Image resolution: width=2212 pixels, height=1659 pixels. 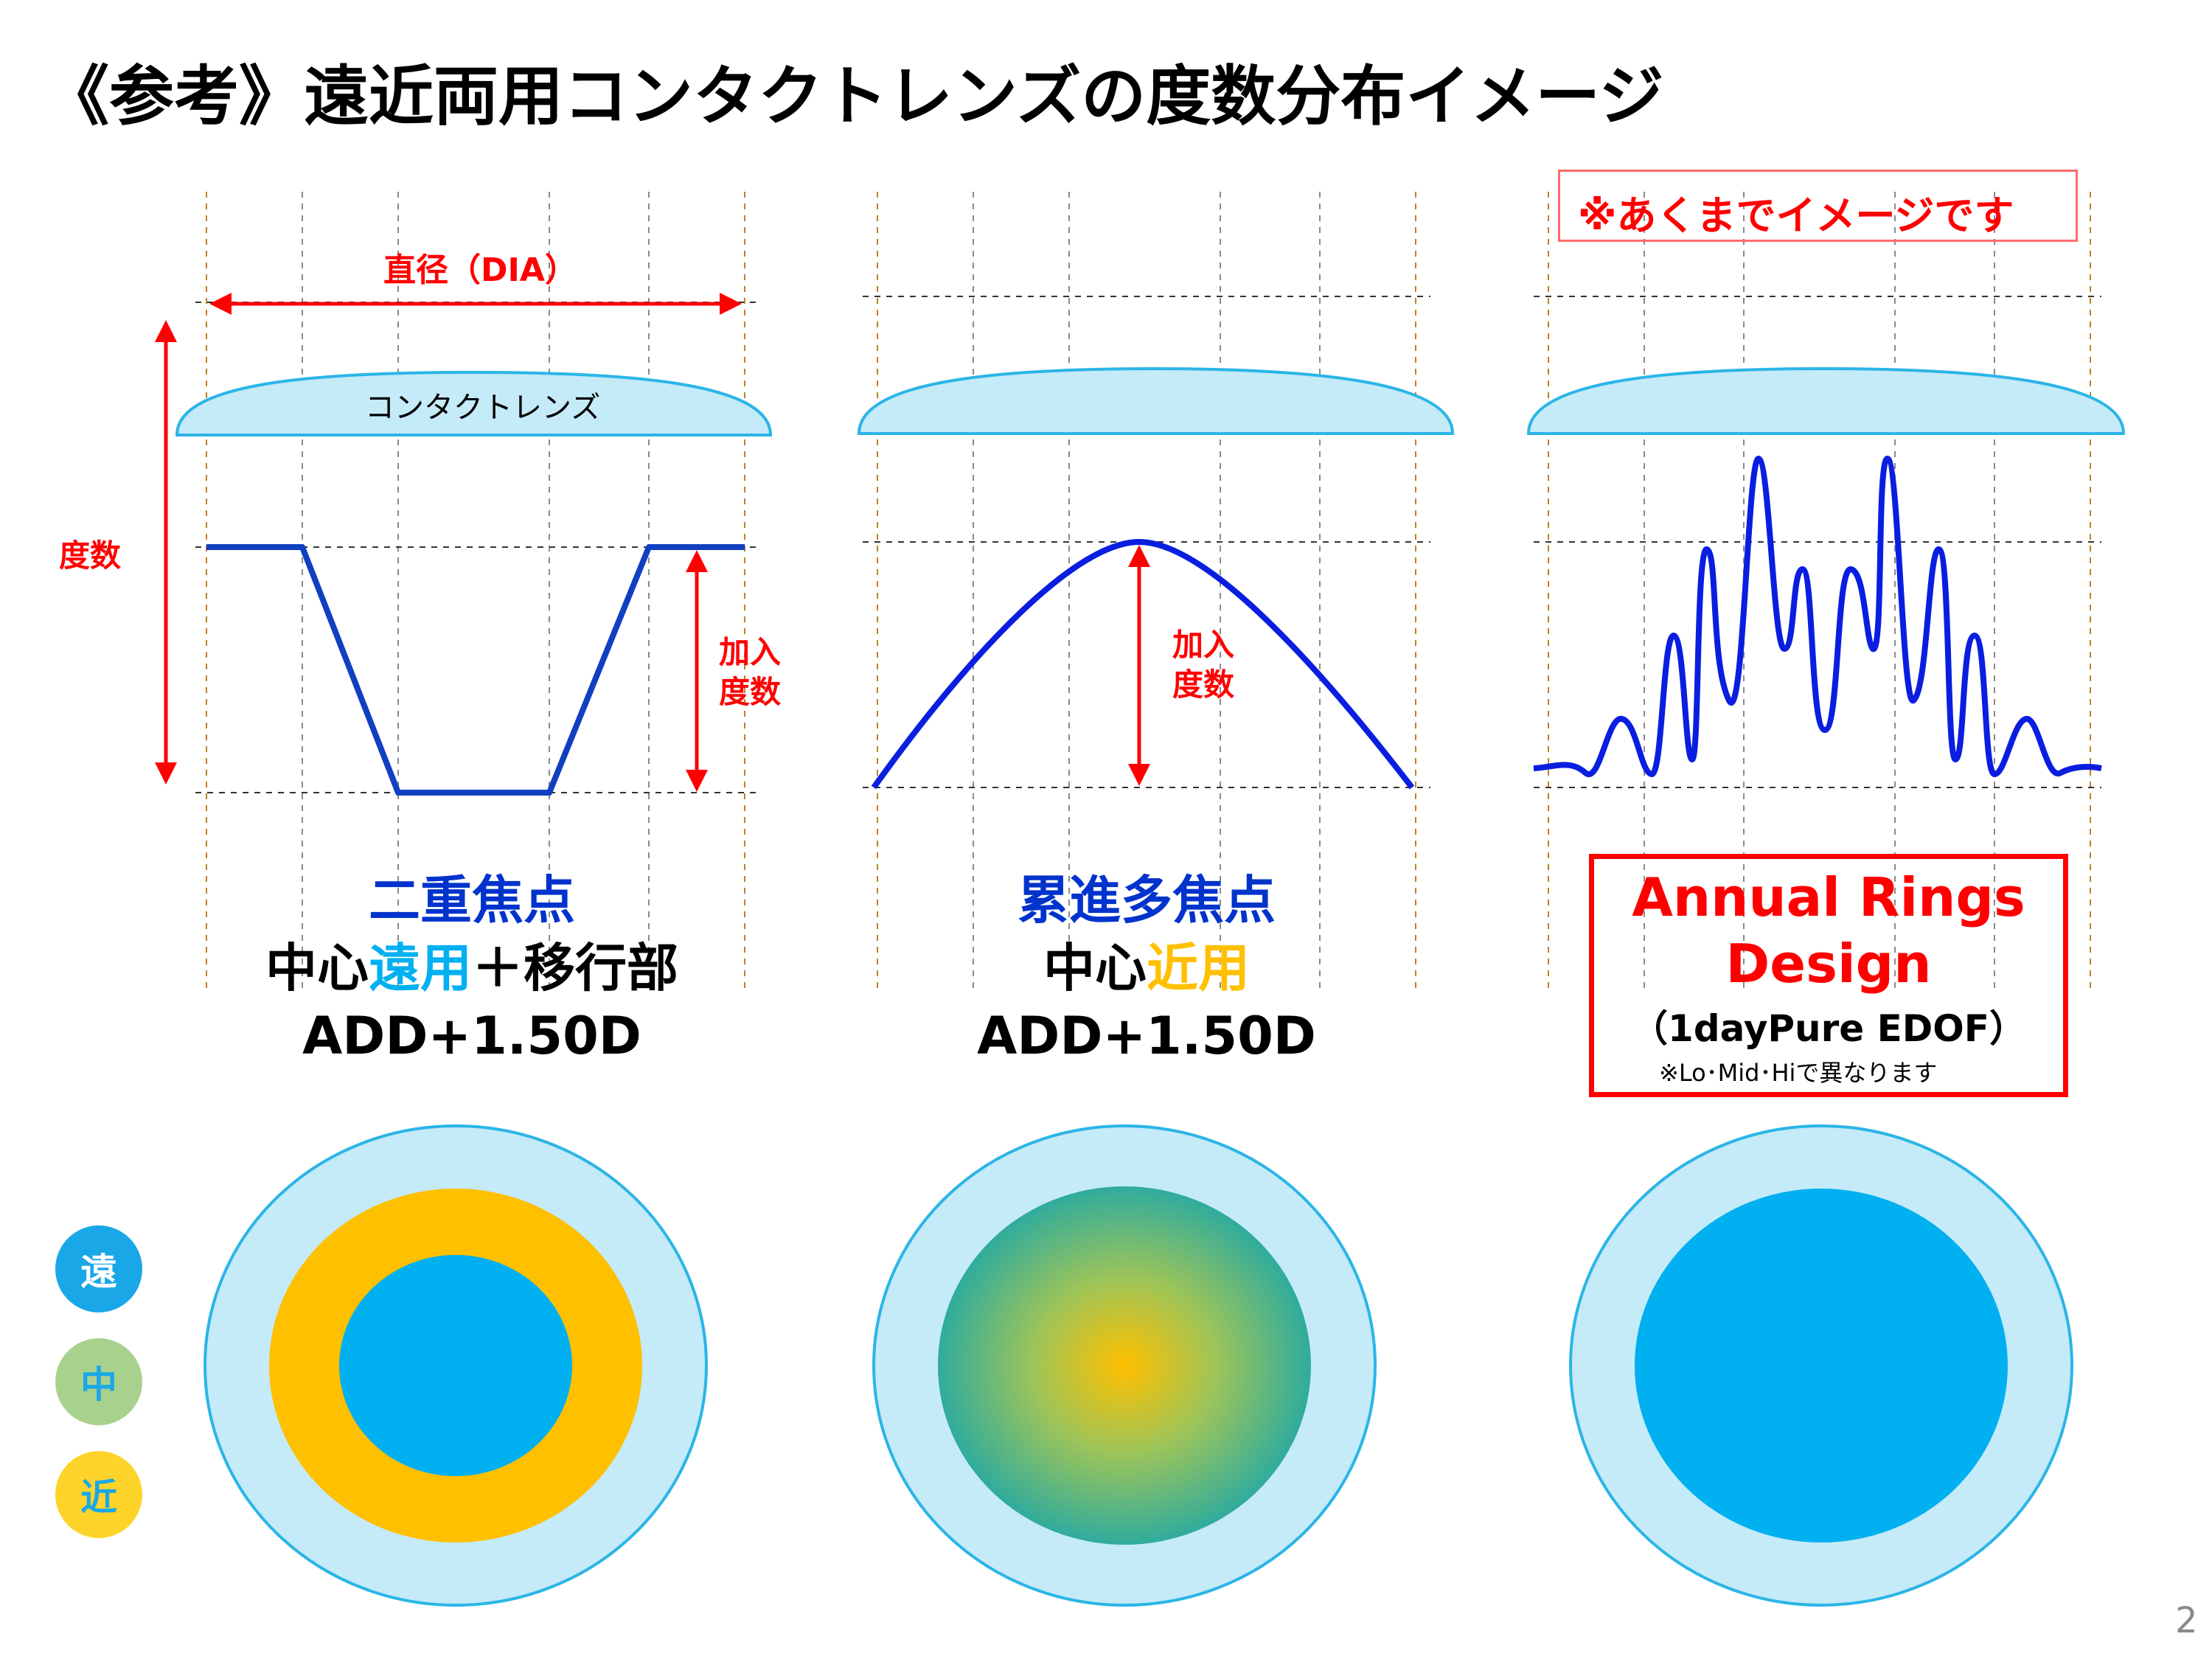 I want to click on caption-bifocal-desc: 中心遠用＋移行部, so click(x=472, y=968).